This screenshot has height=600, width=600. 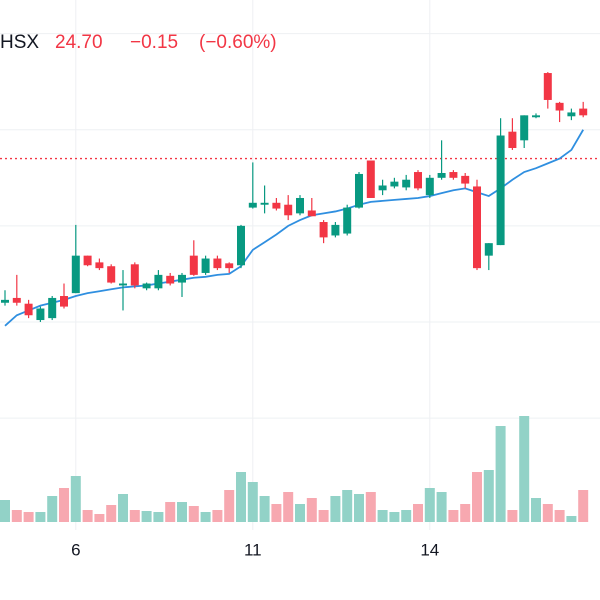 I want to click on x-tick-label: 11, so click(x=253, y=549).